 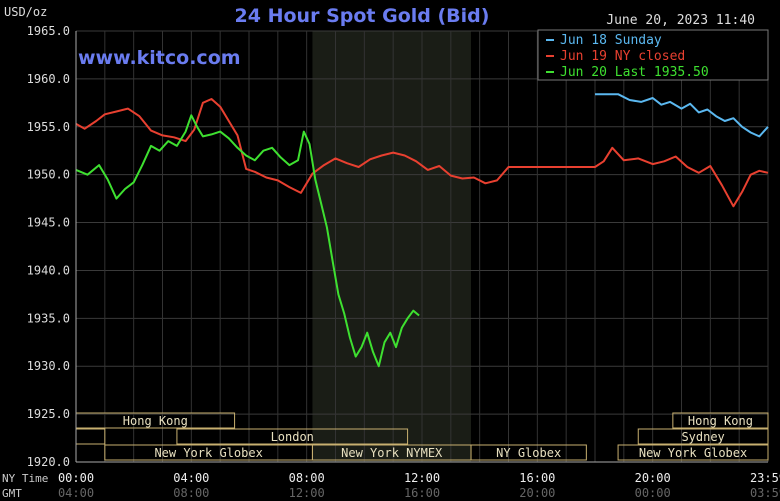 I want to click on x-tick-label-ny: 00:00, so click(x=76, y=478).